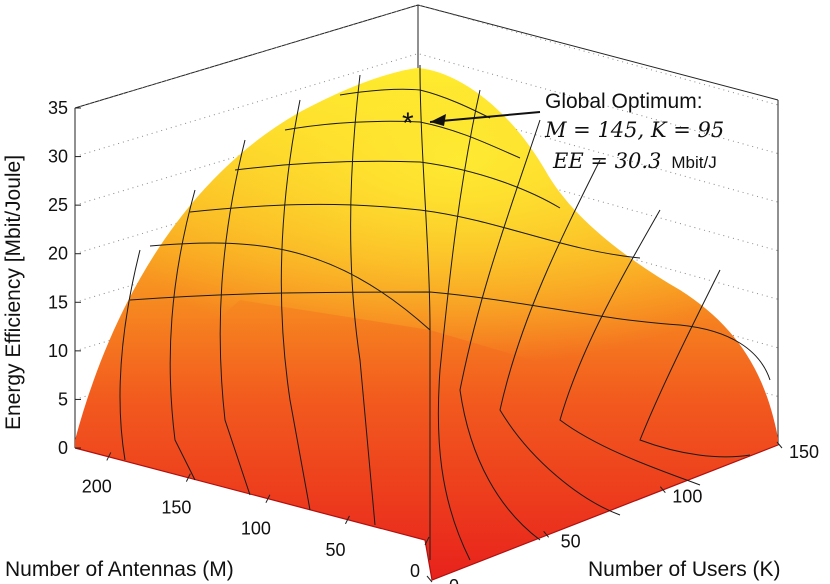 This screenshot has width=830, height=584. What do you see at coordinates (256, 516) in the screenshot?
I see `m-axis-ticks: 0 50 100 150 200` at bounding box center [256, 516].